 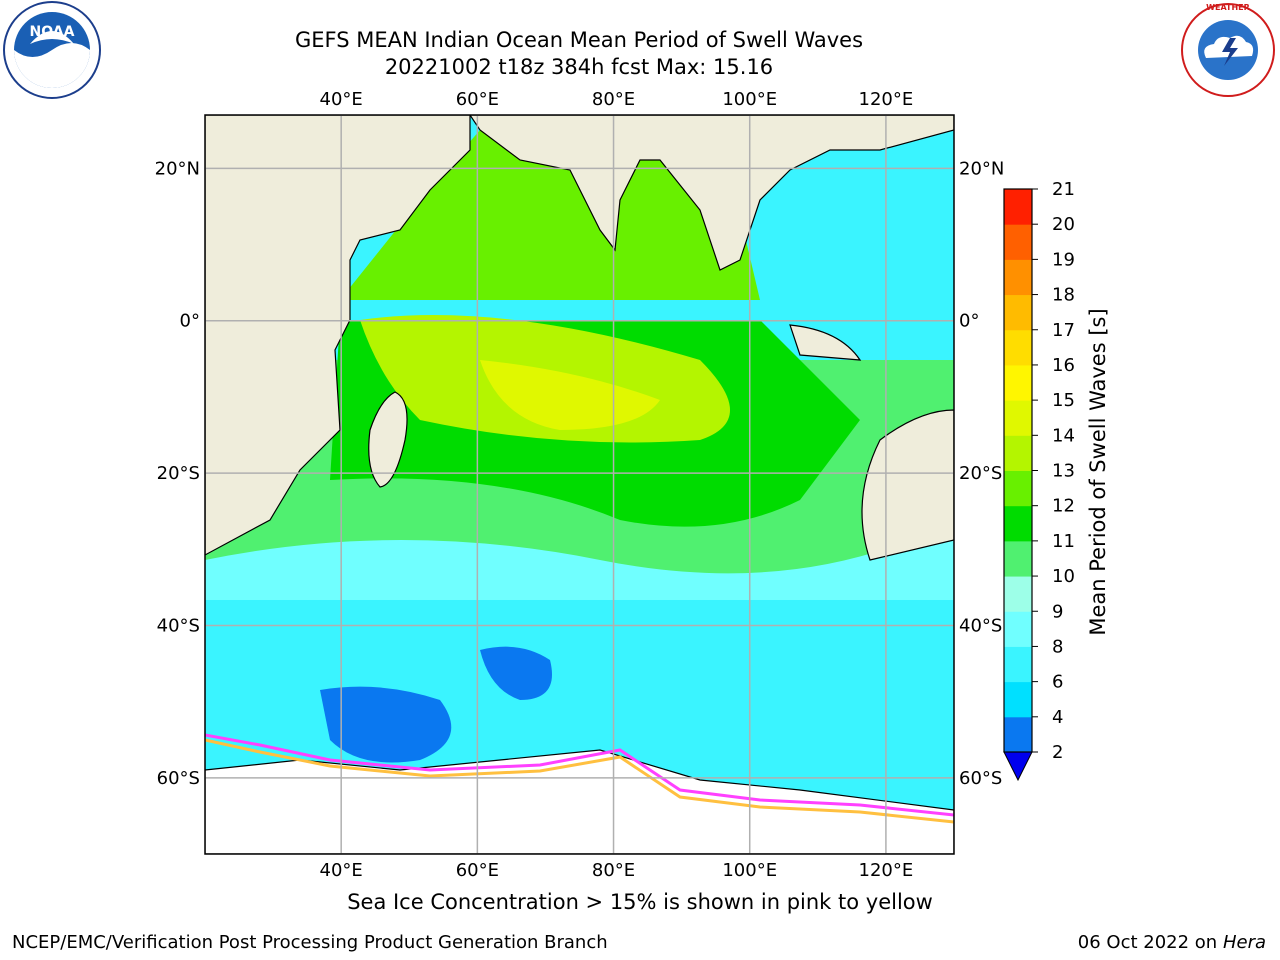 What do you see at coordinates (1039, 480) in the screenshot?
I see `colorbar: 2 4 6 8 9 10 11 12 13 14 15 16 17 18 19 20 21` at bounding box center [1039, 480].